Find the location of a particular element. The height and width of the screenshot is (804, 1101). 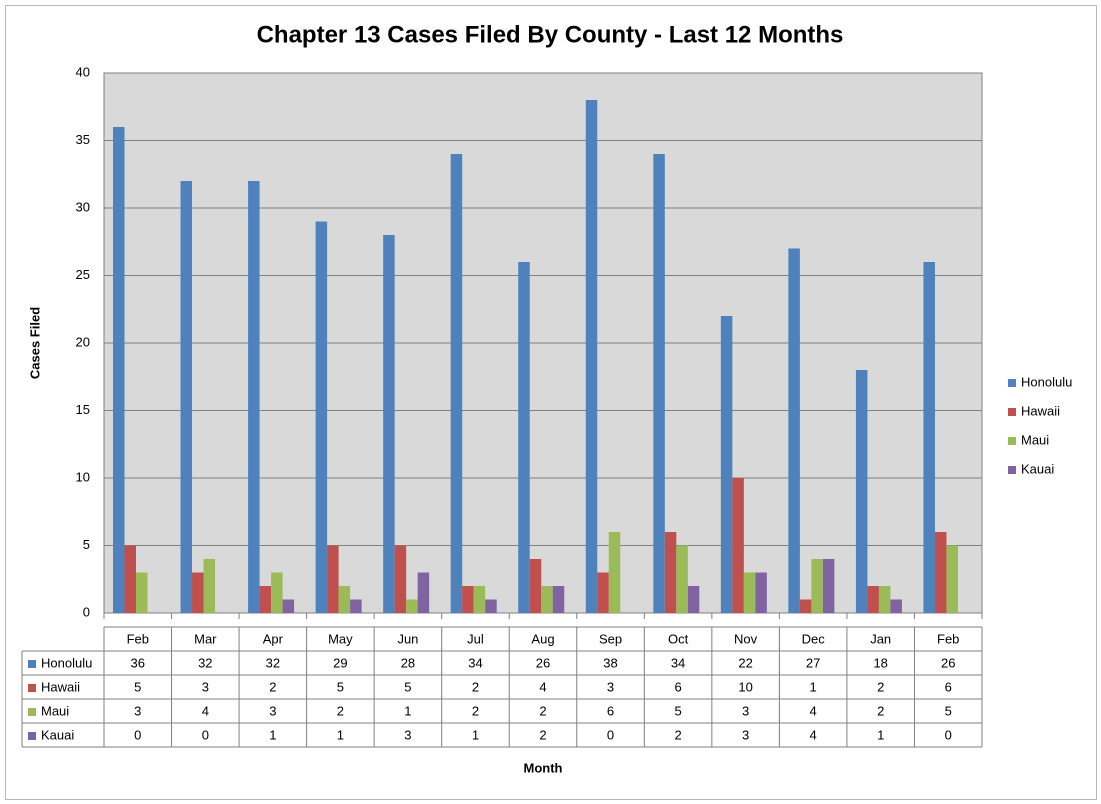

y-tick-label: 5 is located at coordinates (86, 544).